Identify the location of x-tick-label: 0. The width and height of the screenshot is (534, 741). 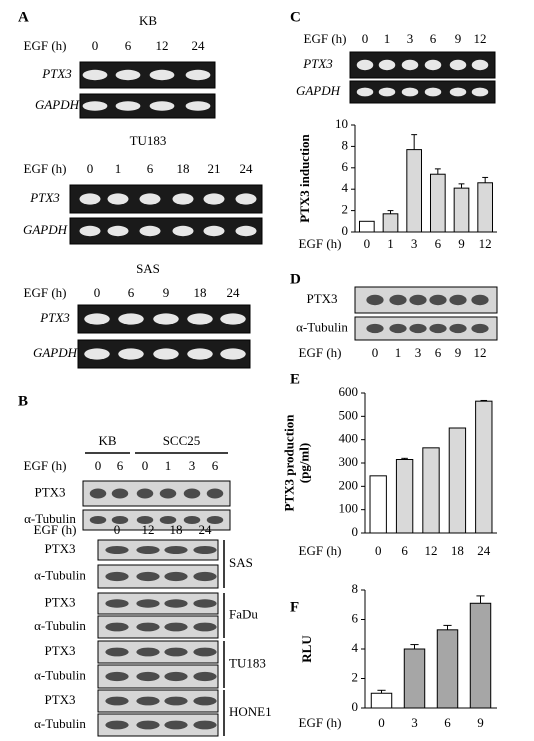
(378, 550).